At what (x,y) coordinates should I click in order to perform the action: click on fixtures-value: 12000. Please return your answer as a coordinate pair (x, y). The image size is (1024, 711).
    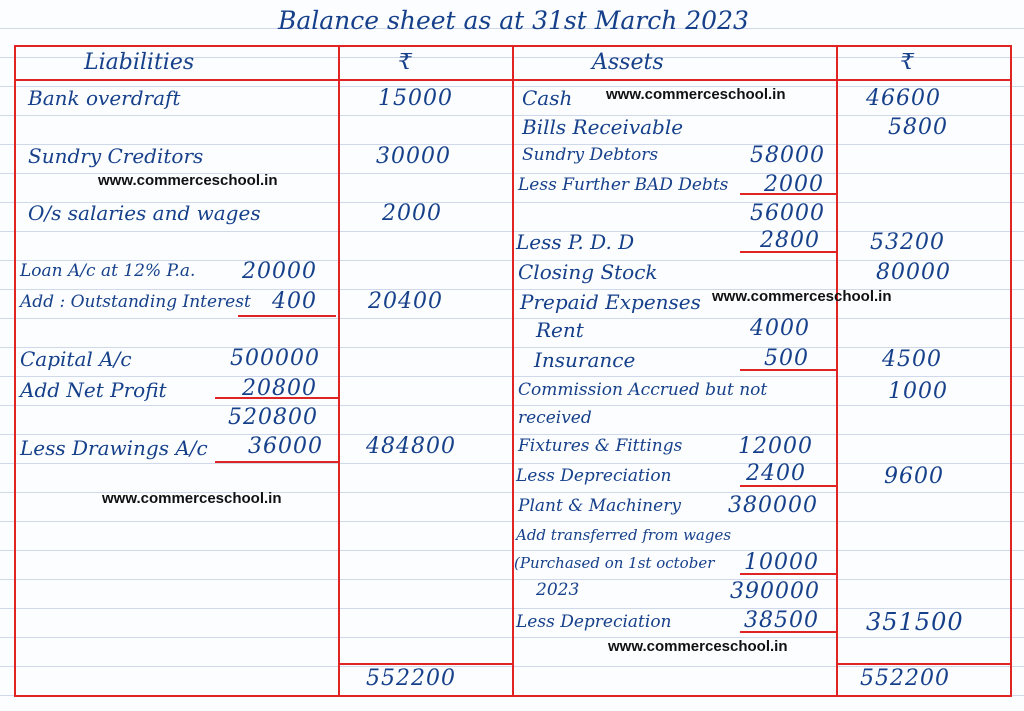
    Looking at the image, I should click on (775, 446).